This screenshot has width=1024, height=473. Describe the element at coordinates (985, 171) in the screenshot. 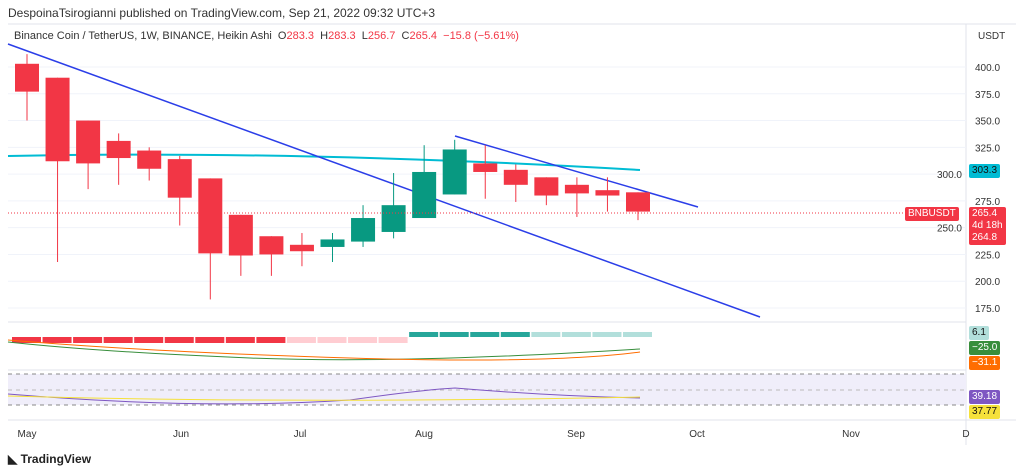

I see `ma-badge: 303.3` at that location.